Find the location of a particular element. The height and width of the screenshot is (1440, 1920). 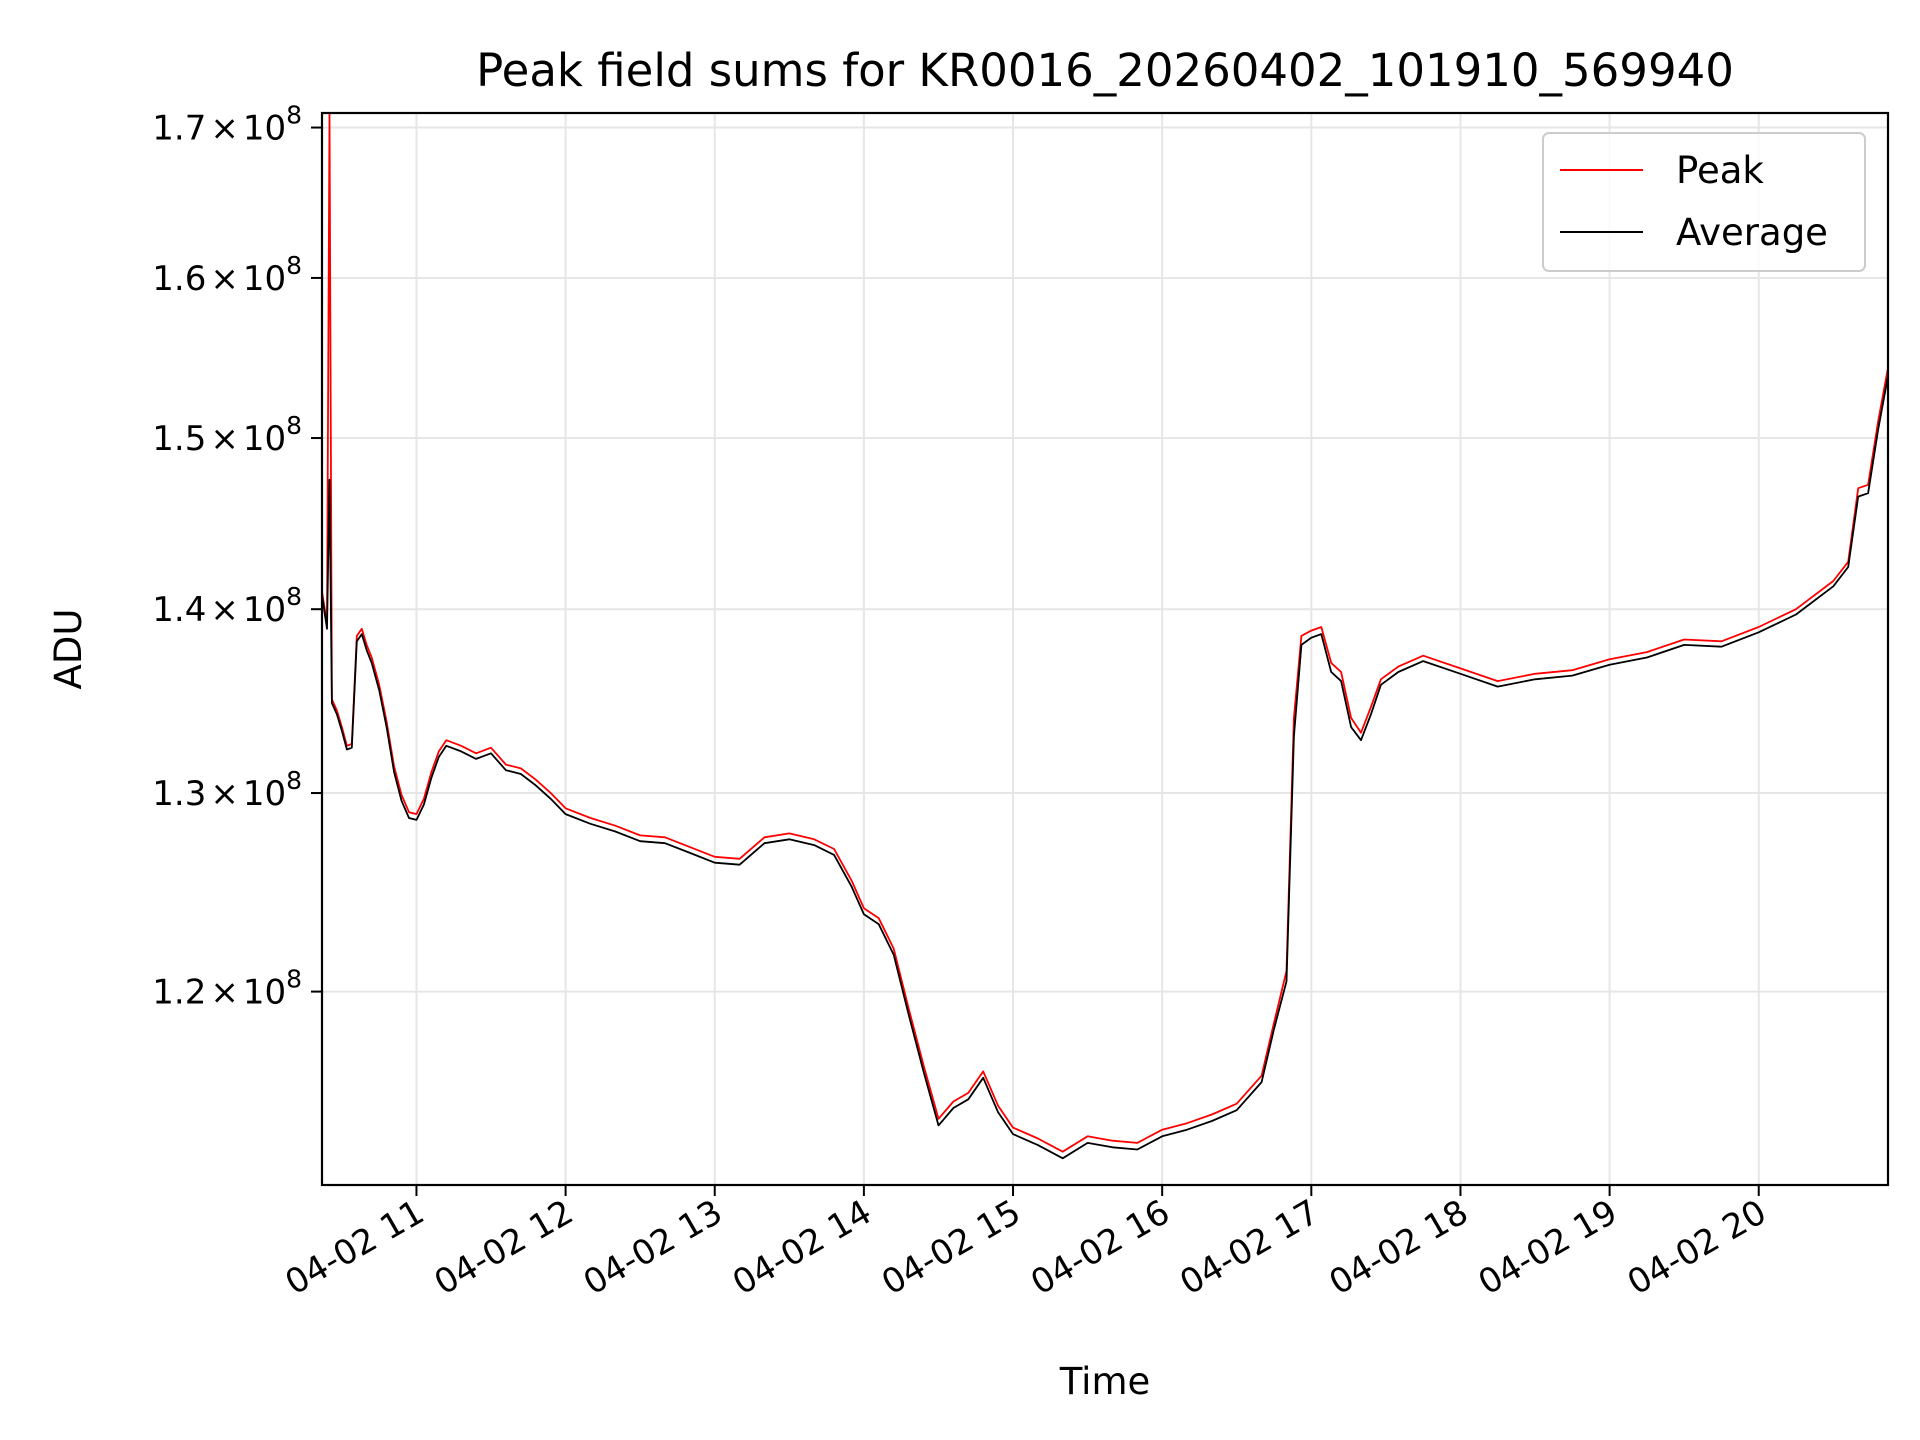

y-tick-mantissa: 1.5 is located at coordinates (179, 439).